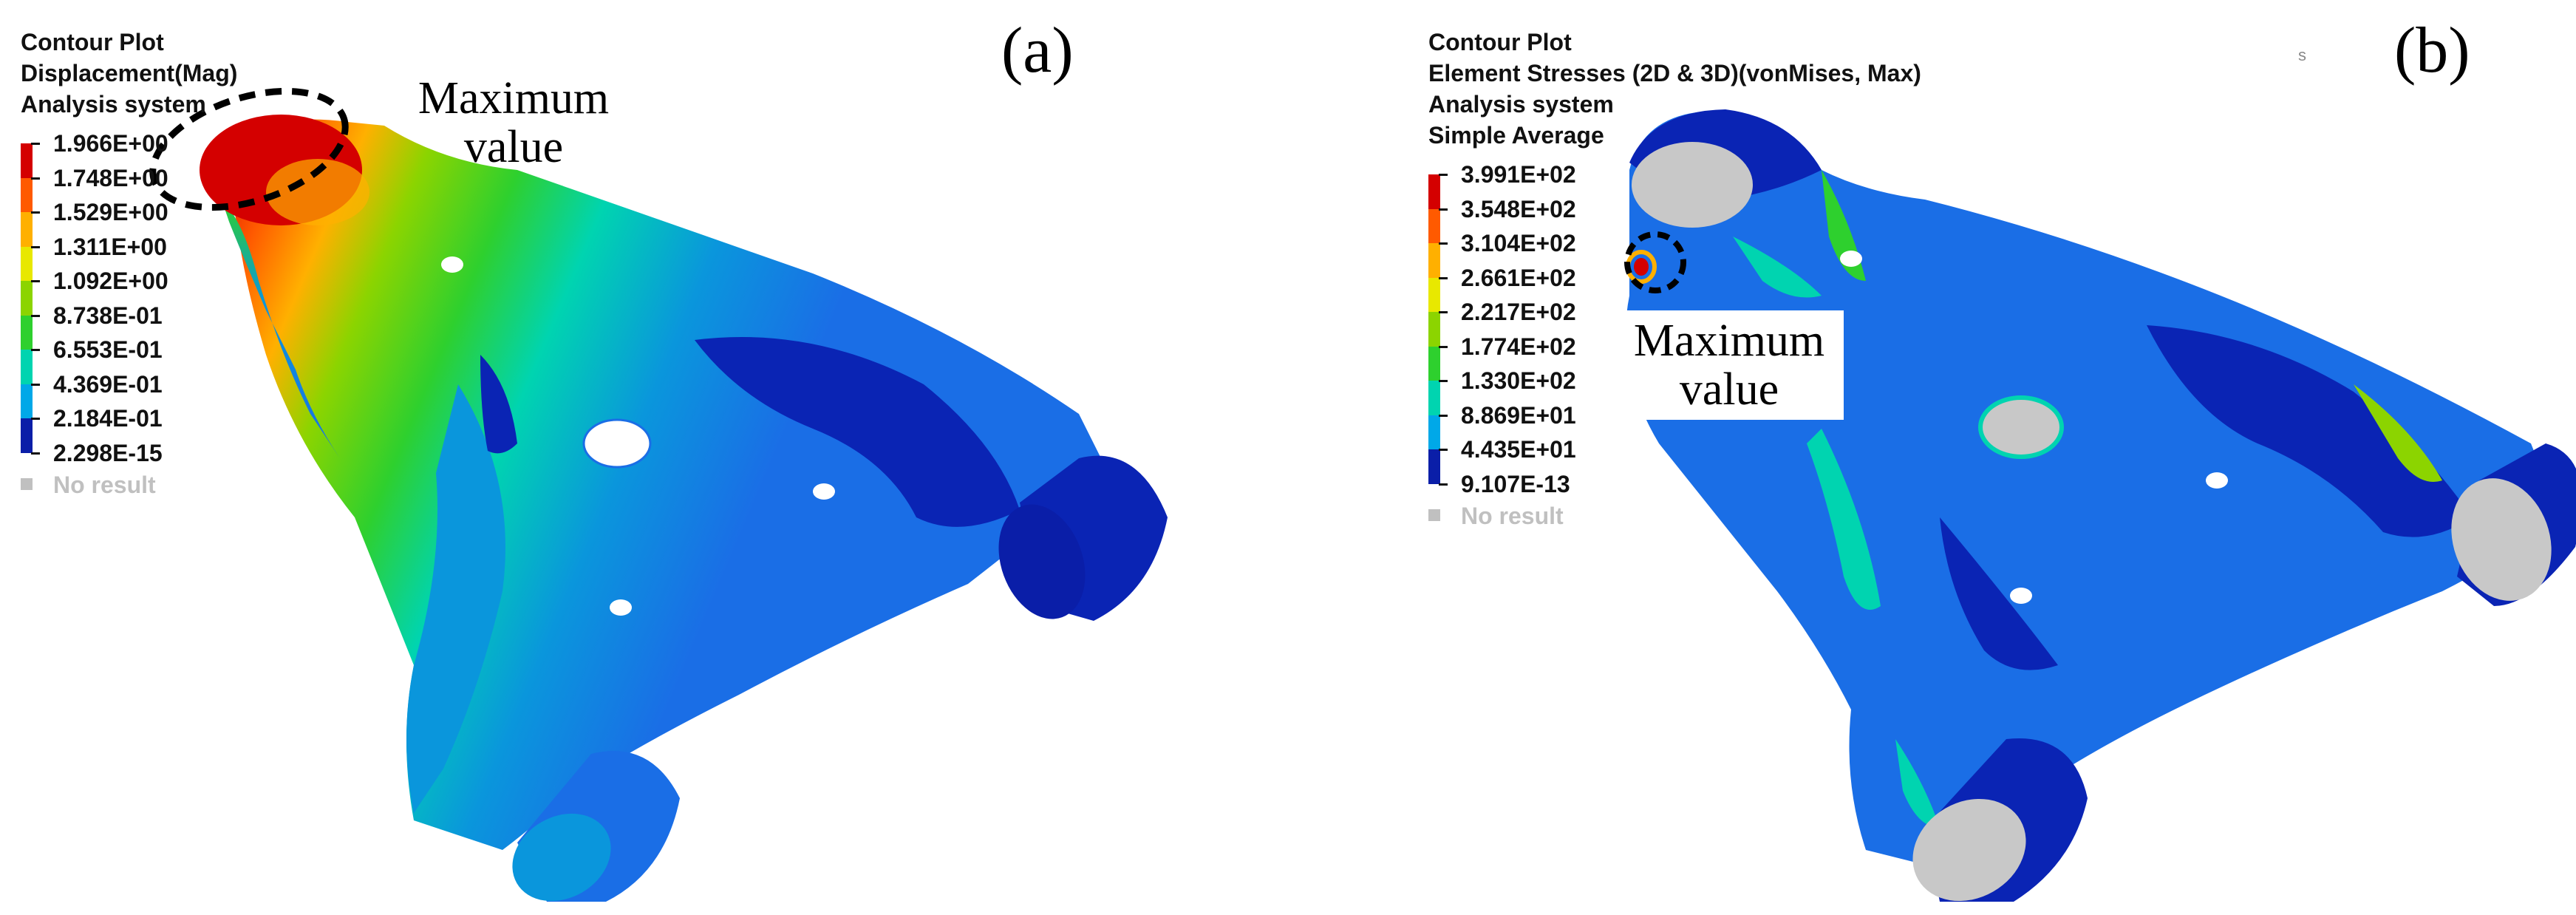 This screenshot has width=2576, height=915. I want to click on legend-row: 1.774E+02, so click(1674, 358).